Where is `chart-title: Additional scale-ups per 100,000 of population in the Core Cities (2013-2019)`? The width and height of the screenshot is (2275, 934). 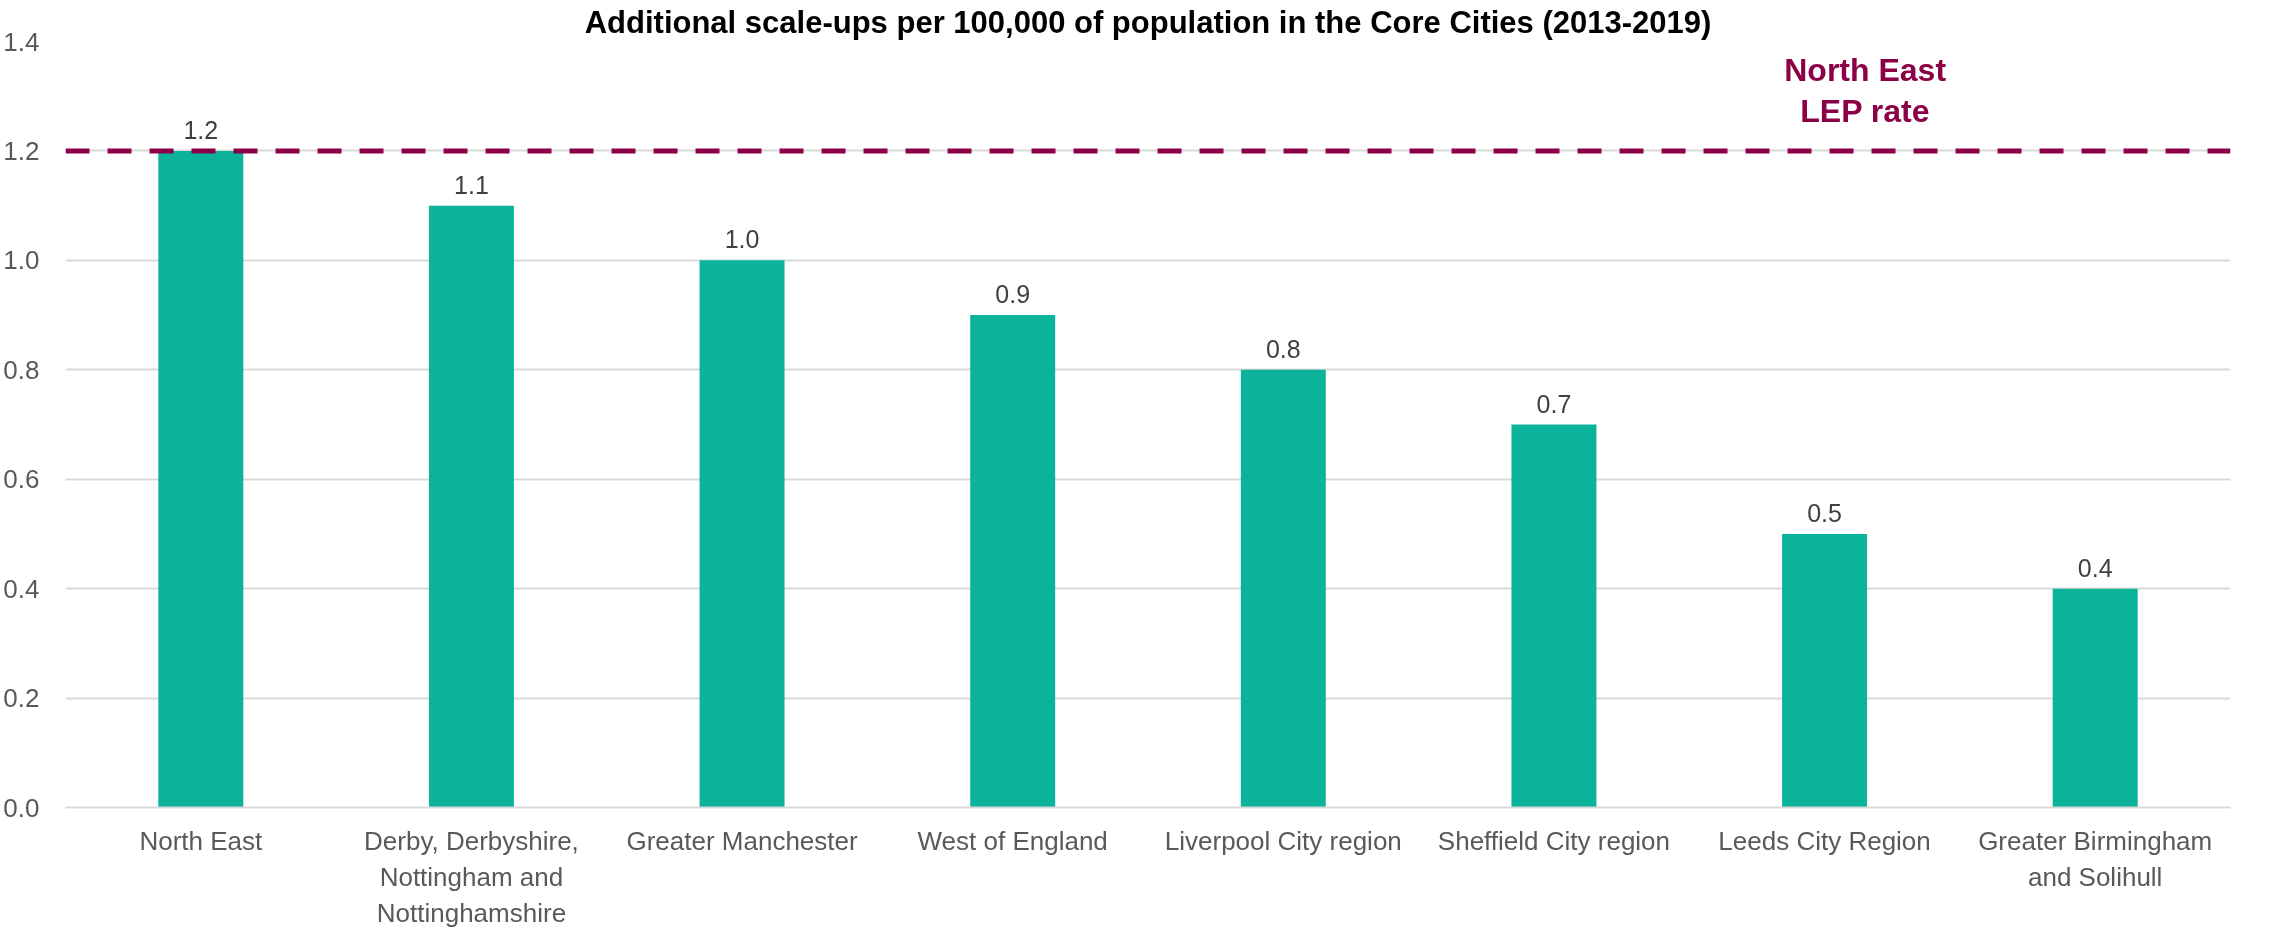 chart-title: Additional scale-ups per 100,000 of population in the Core Cities (2013-2019) is located at coordinates (1148, 22).